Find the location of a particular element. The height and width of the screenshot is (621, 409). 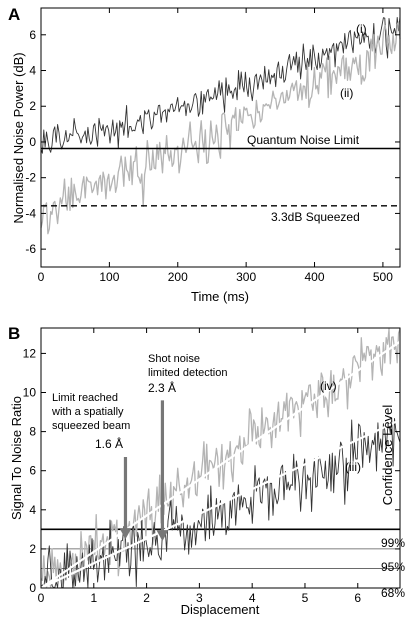

x-tick-label-b-5: 5 is located at coordinates (305, 598).